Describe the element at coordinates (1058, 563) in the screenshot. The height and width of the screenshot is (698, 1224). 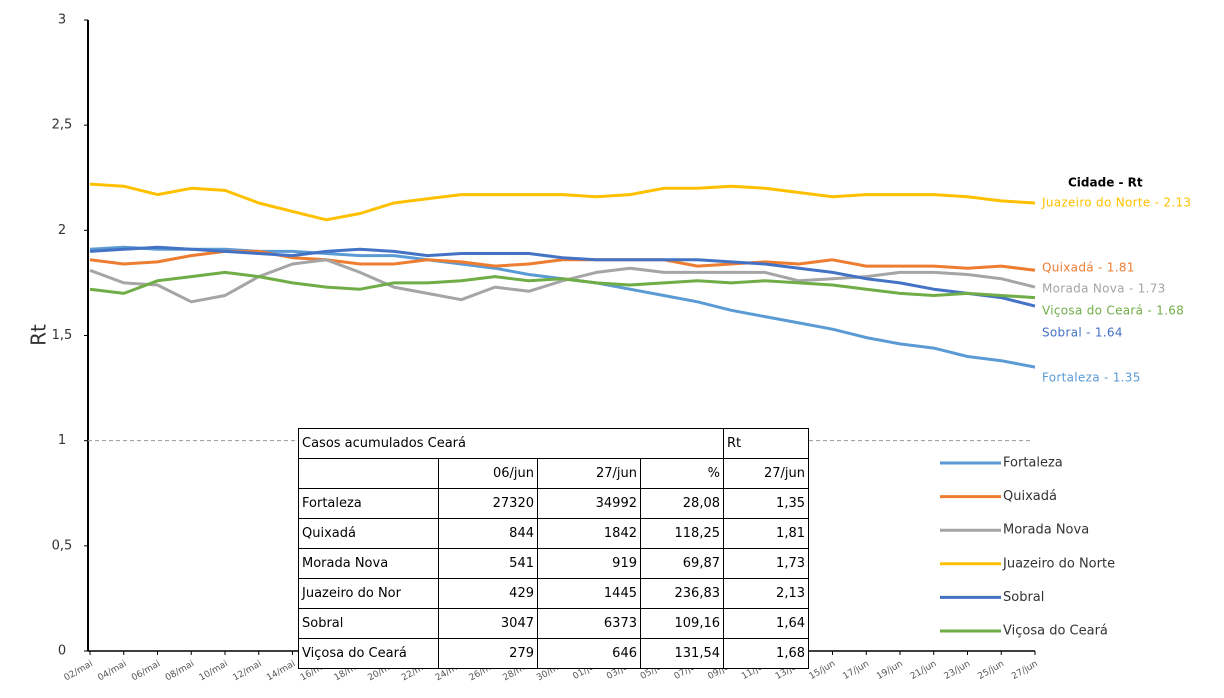
I see `legend-label: Juazeiro do Norte` at that location.